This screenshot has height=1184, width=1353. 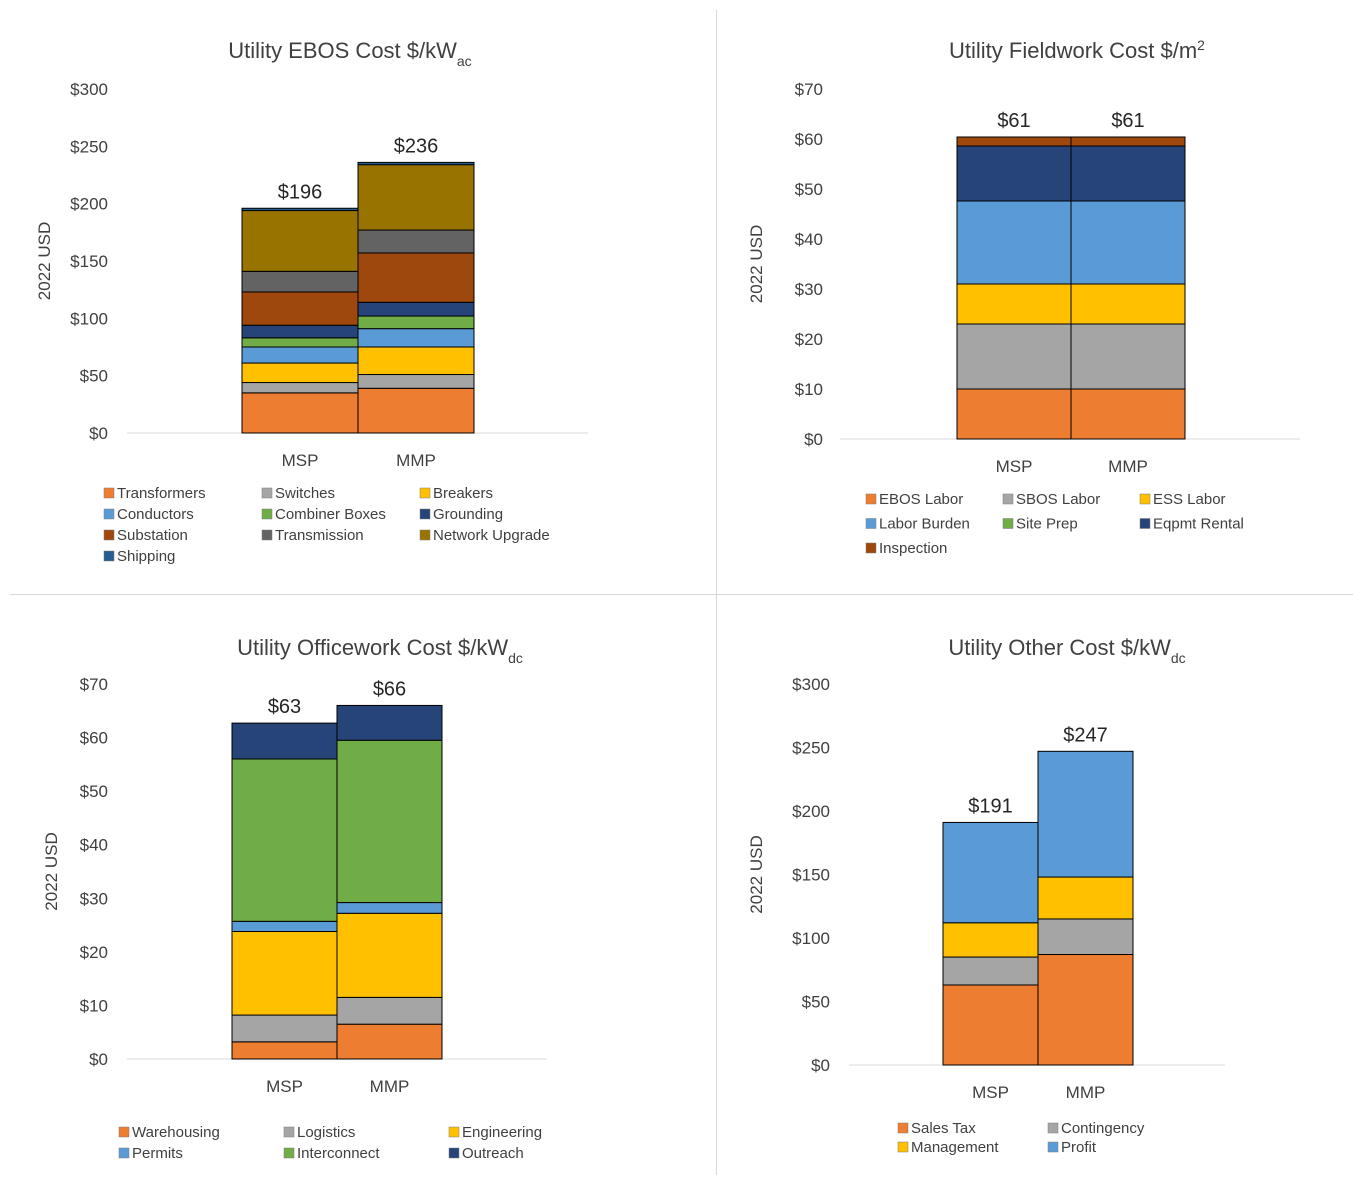 What do you see at coordinates (300, 281) in the screenshot?
I see `bar-segment-transmission` at bounding box center [300, 281].